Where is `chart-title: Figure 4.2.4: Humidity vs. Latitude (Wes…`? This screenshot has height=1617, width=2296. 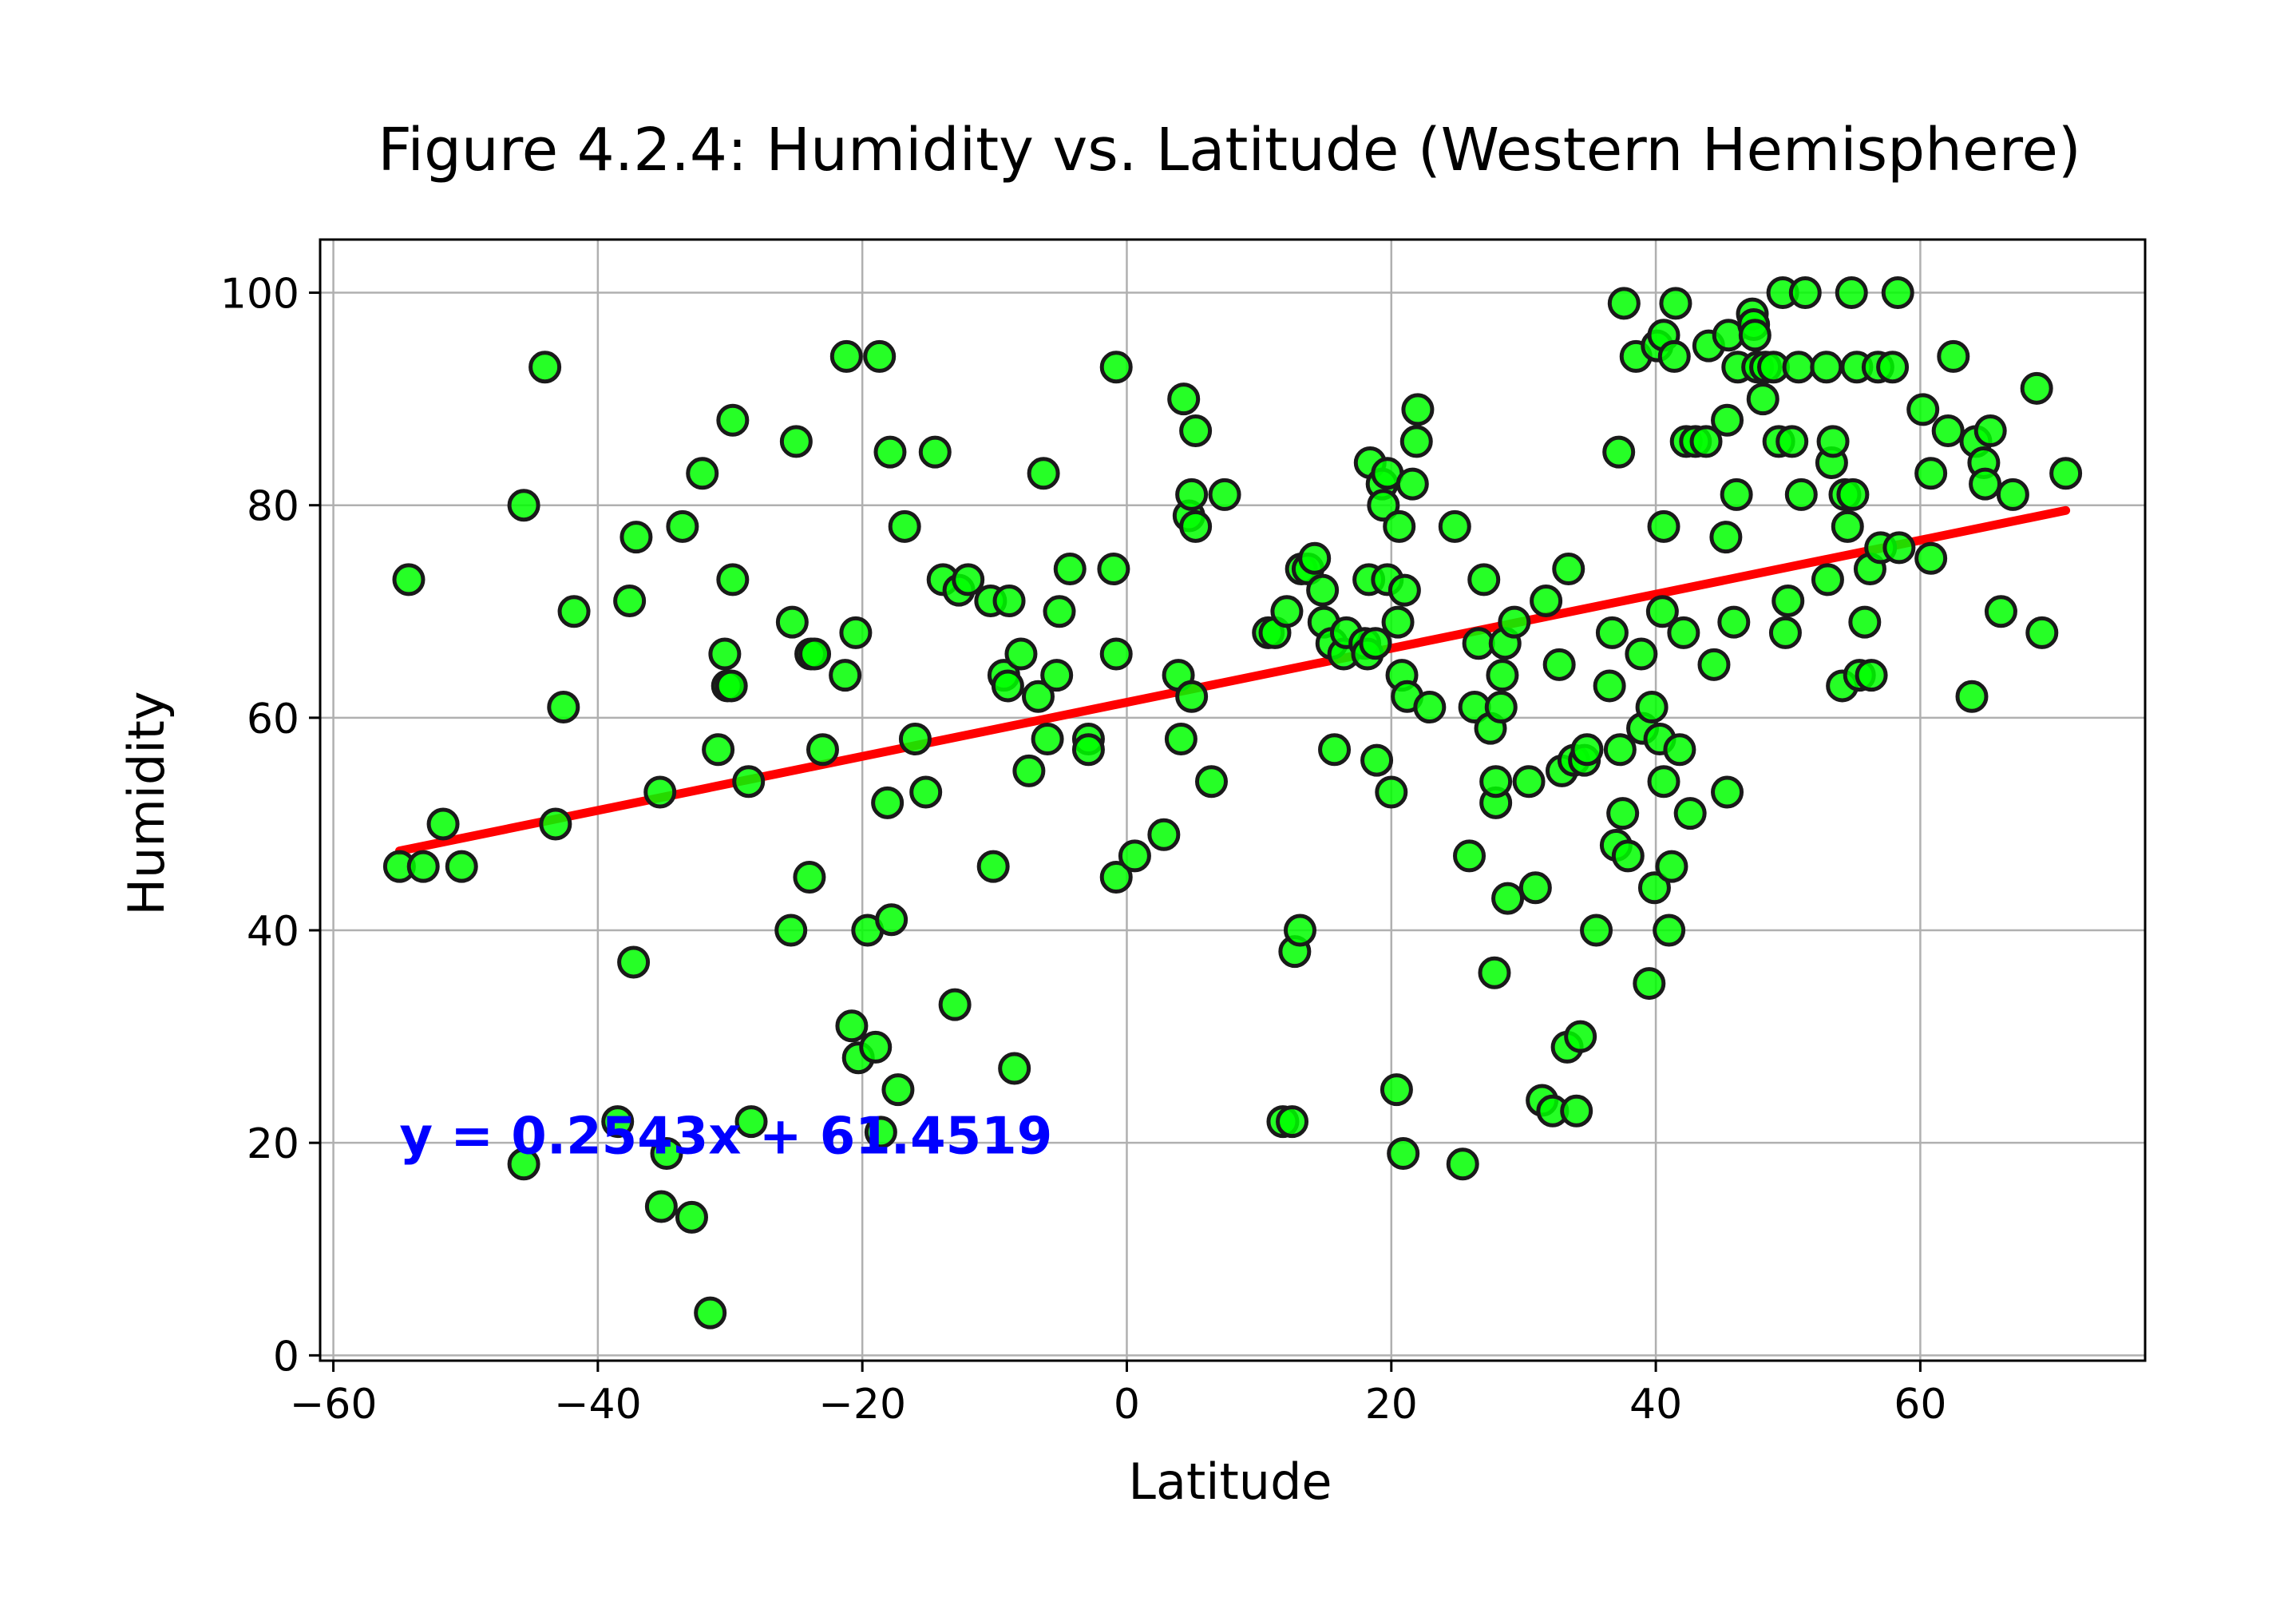
chart-title: Figure 4.2.4: Humidity vs. Latitude (Wes… is located at coordinates (1229, 150).